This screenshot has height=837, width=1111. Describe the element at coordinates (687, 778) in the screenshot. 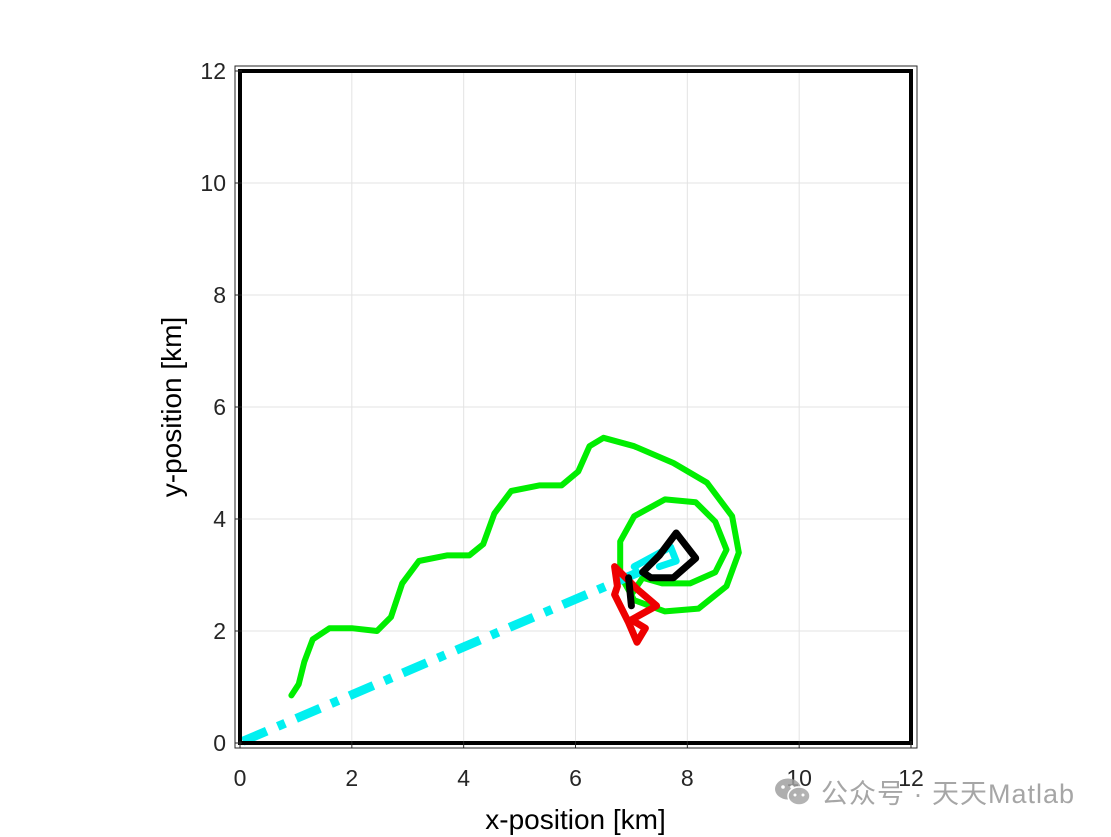

I see `x-tick-label-4: 8` at that location.